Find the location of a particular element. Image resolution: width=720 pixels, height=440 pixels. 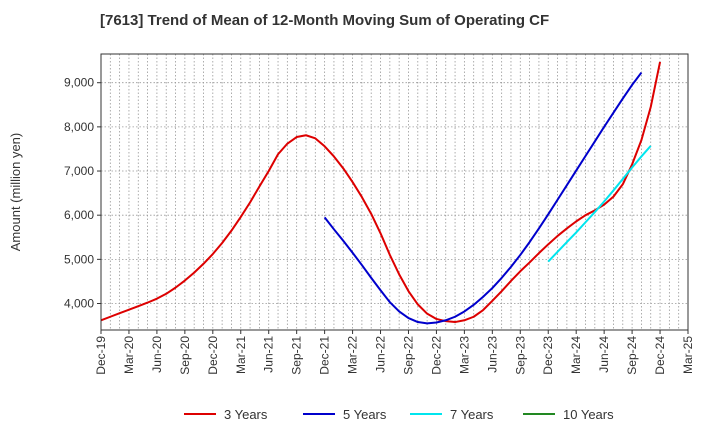

x-tick-label: Mar-24 is located at coordinates (576, 355).